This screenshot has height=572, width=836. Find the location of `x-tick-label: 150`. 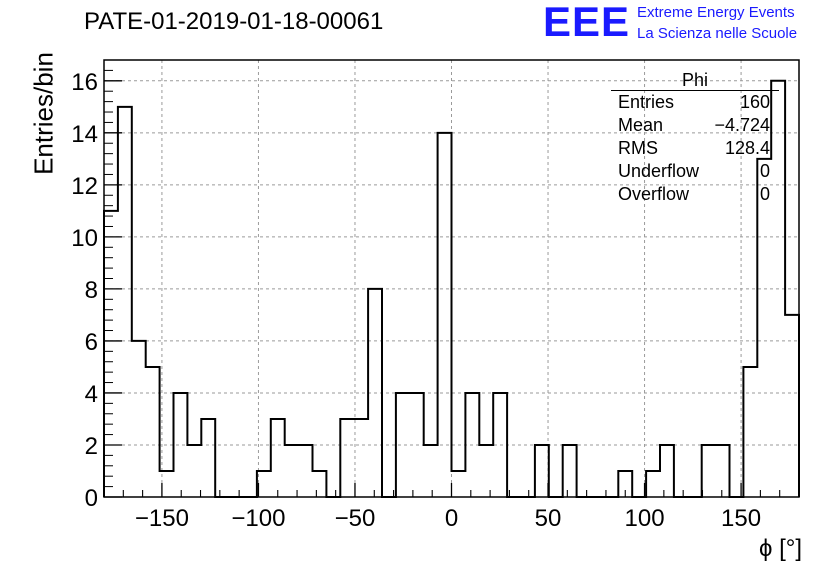

x-tick-label: 150 is located at coordinates (741, 518).